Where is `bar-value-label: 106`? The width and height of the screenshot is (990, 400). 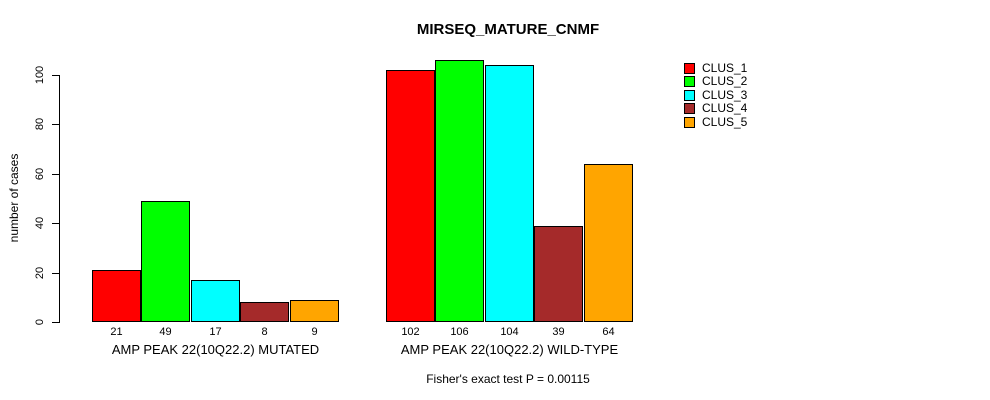
bar-value-label: 106 is located at coordinates (459, 332).